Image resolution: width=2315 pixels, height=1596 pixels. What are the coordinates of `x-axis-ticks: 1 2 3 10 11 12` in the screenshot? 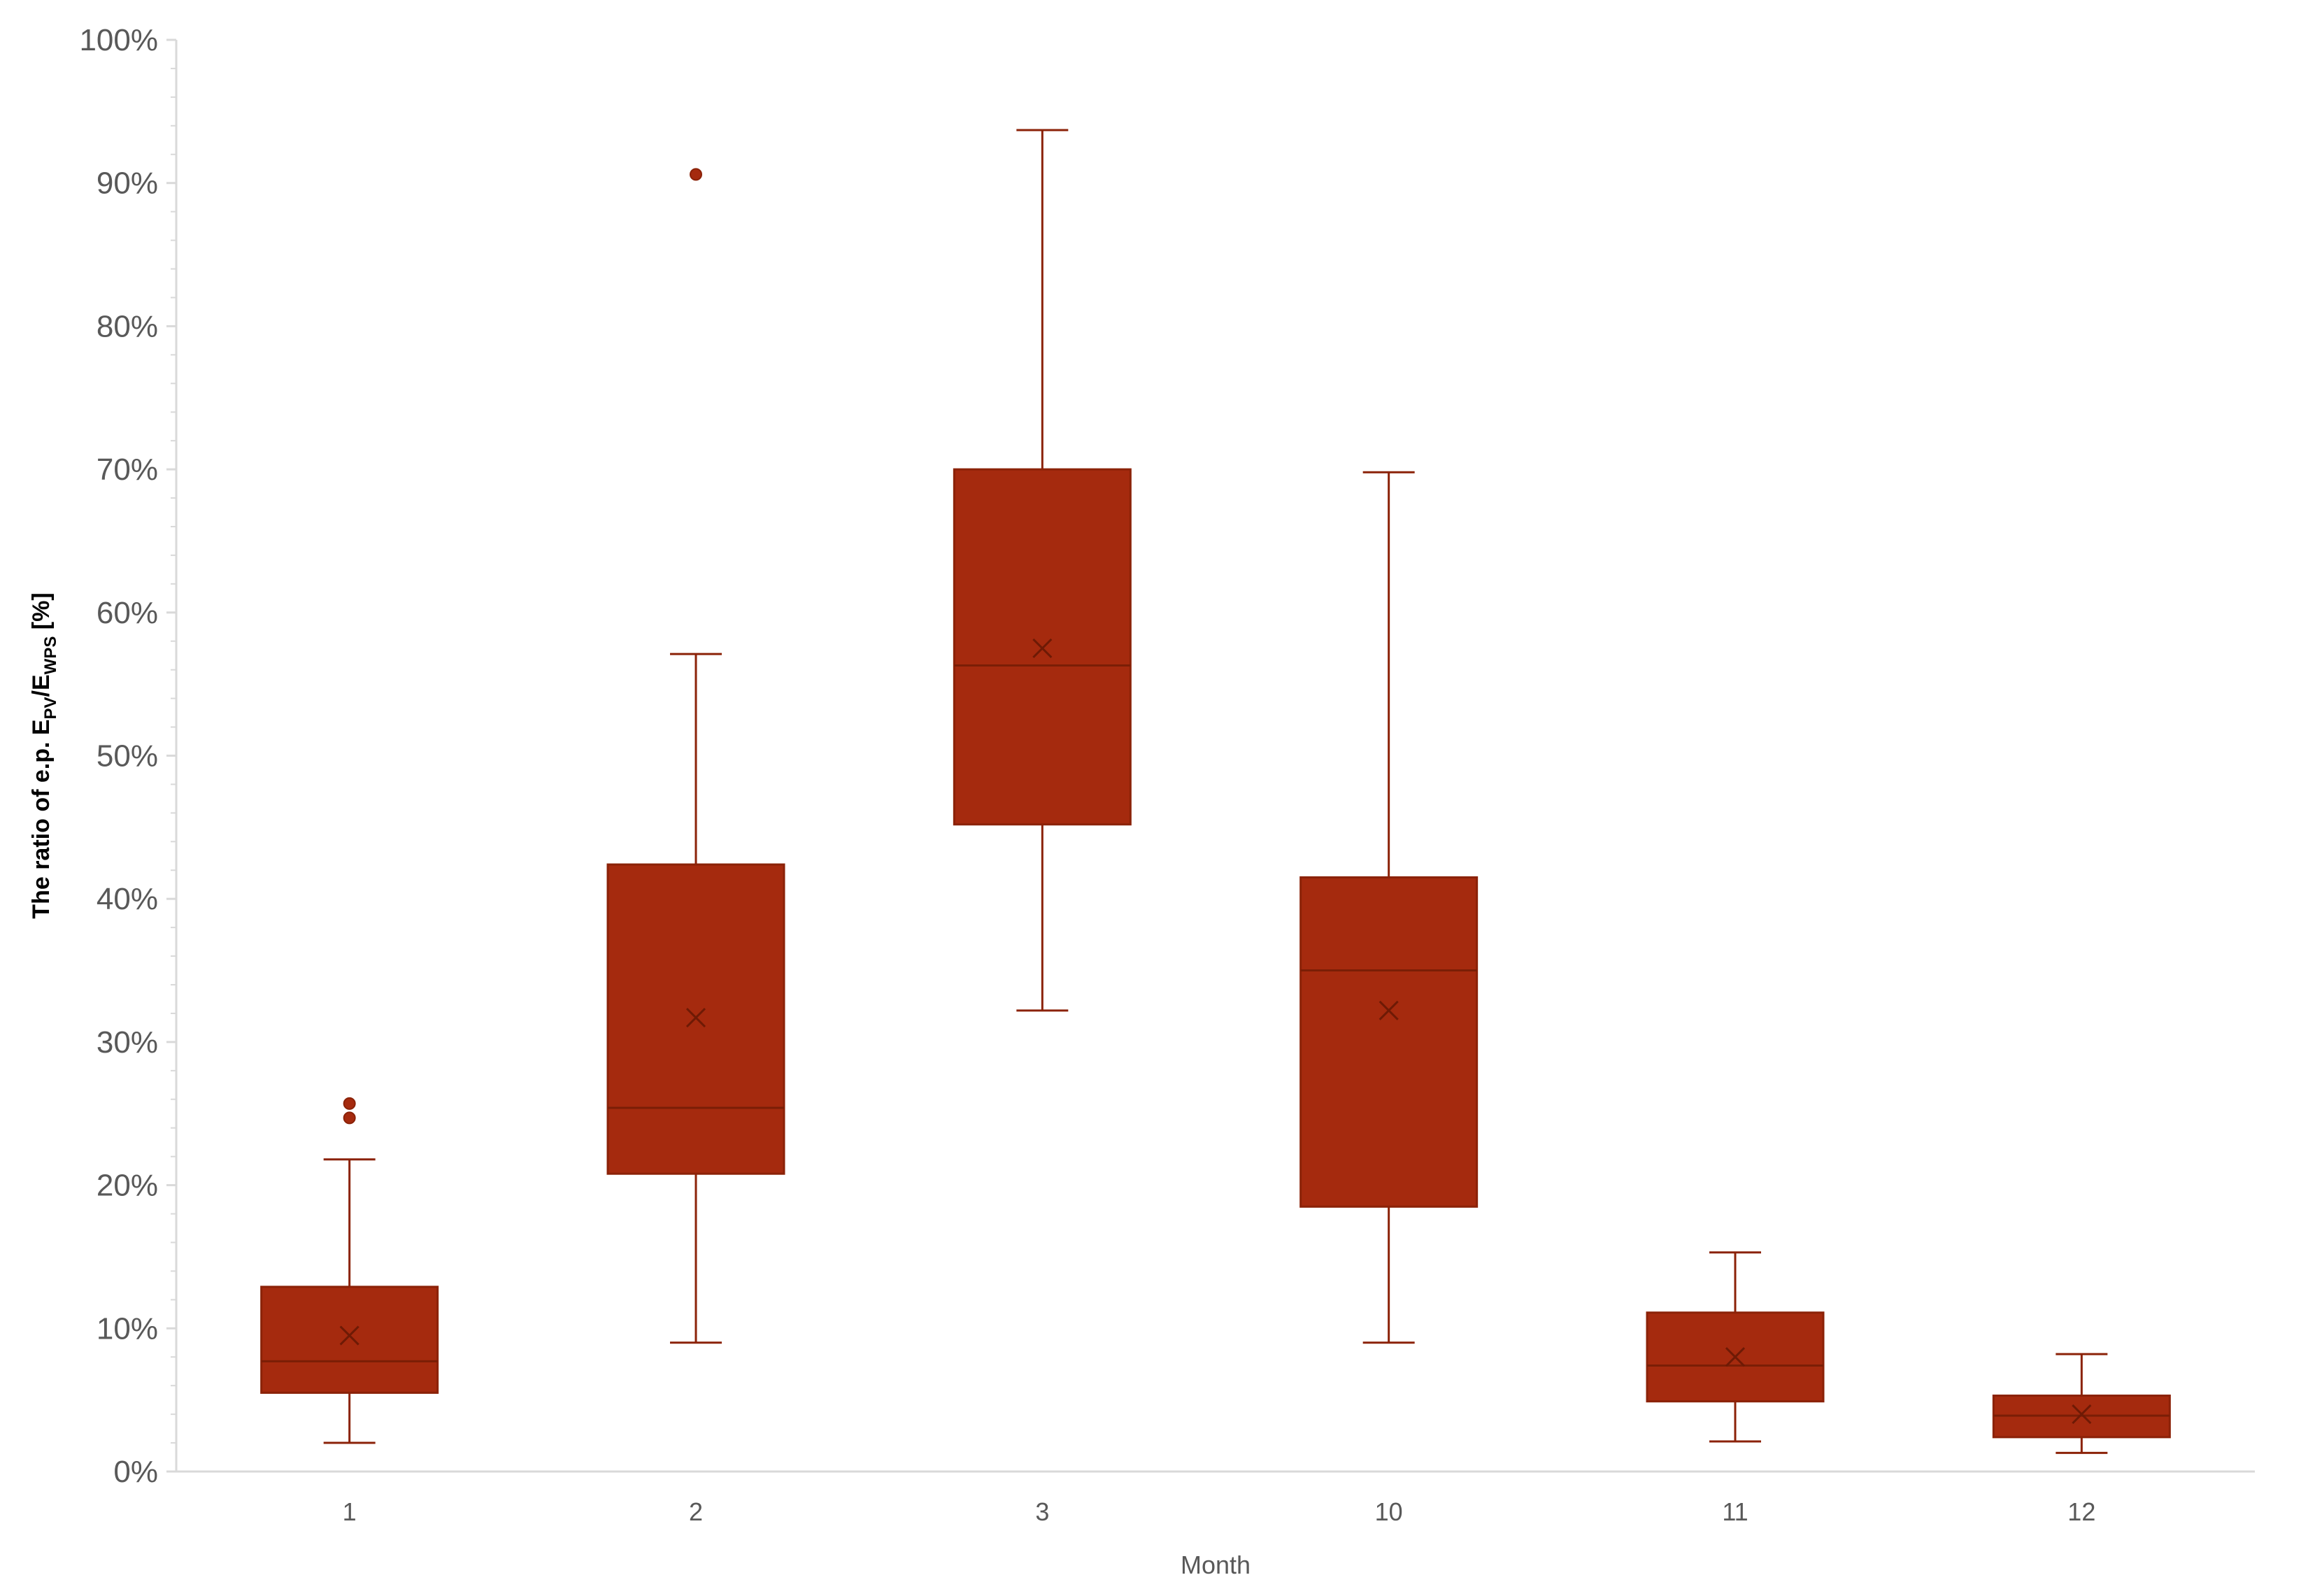 It's located at (1219, 1511).